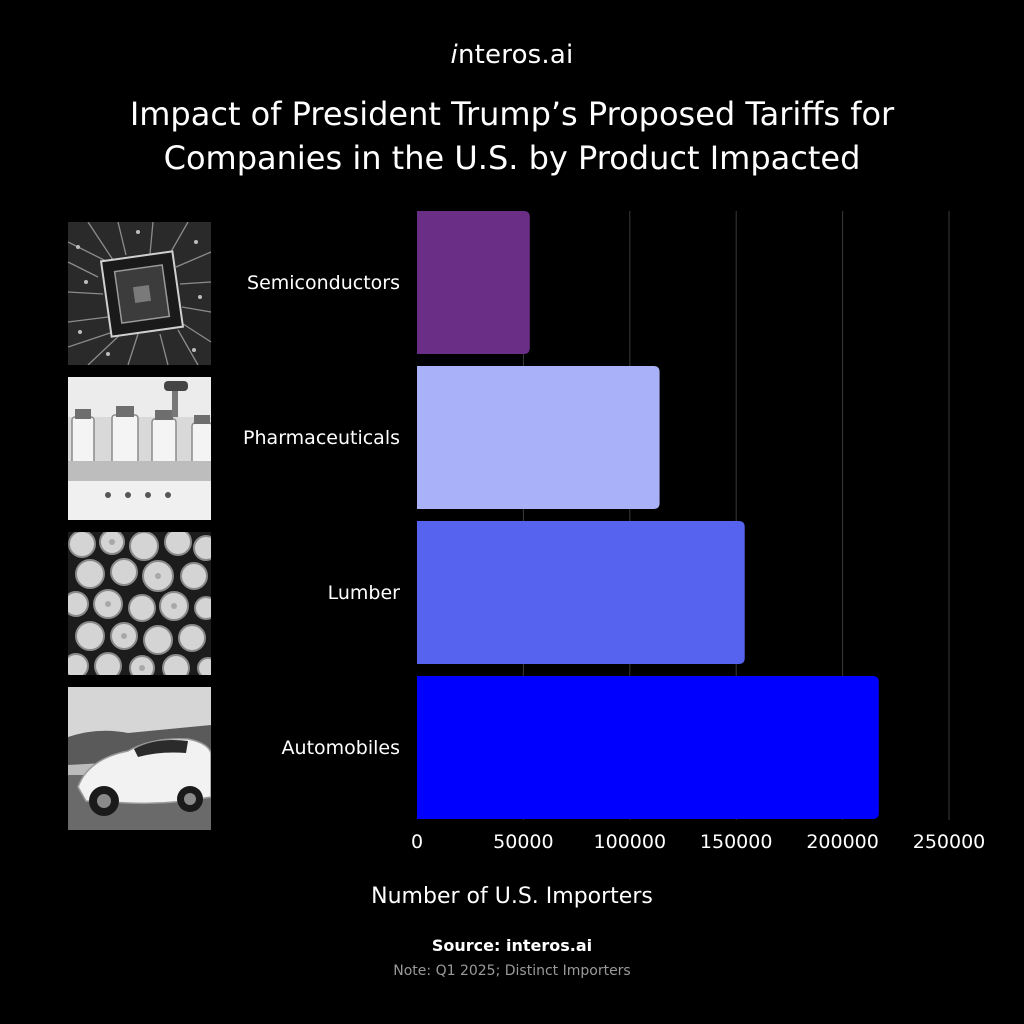  Describe the element at coordinates (630, 842) in the screenshot. I see `x-tick-label: 100000` at that location.